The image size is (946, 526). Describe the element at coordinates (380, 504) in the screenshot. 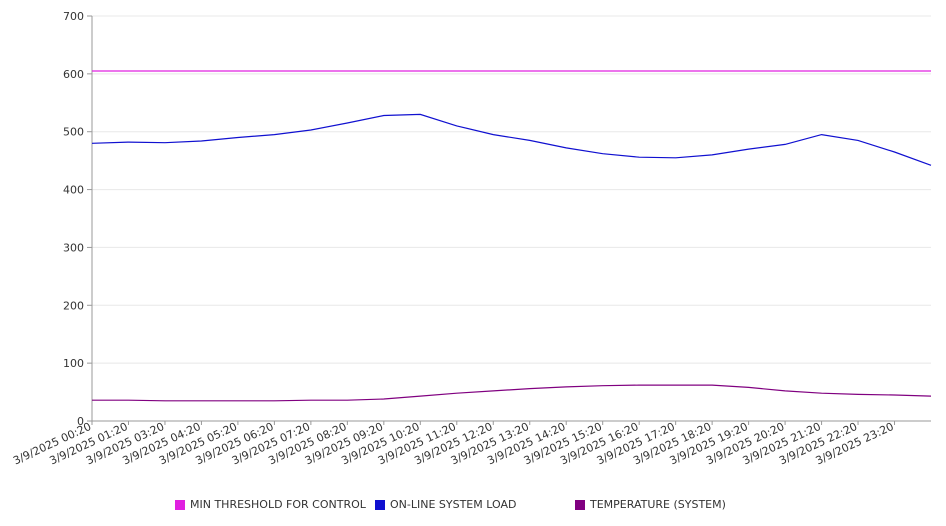

I see `legend-swatch-load` at that location.